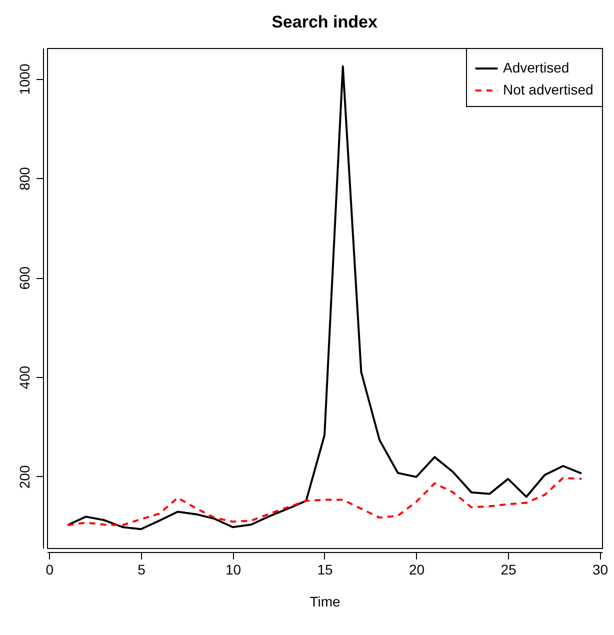 Image resolution: width=614 pixels, height=635 pixels. What do you see at coordinates (548, 90) in the screenshot?
I see `legend-label: Not advertised` at bounding box center [548, 90].